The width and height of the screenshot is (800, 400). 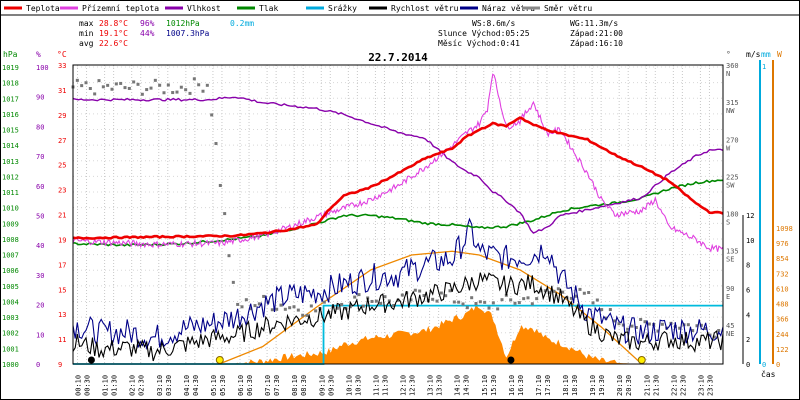 What do you see at coordinates (710, 385) in the screenshot?
I see `x-tick-label: 23:30` at bounding box center [710, 385].